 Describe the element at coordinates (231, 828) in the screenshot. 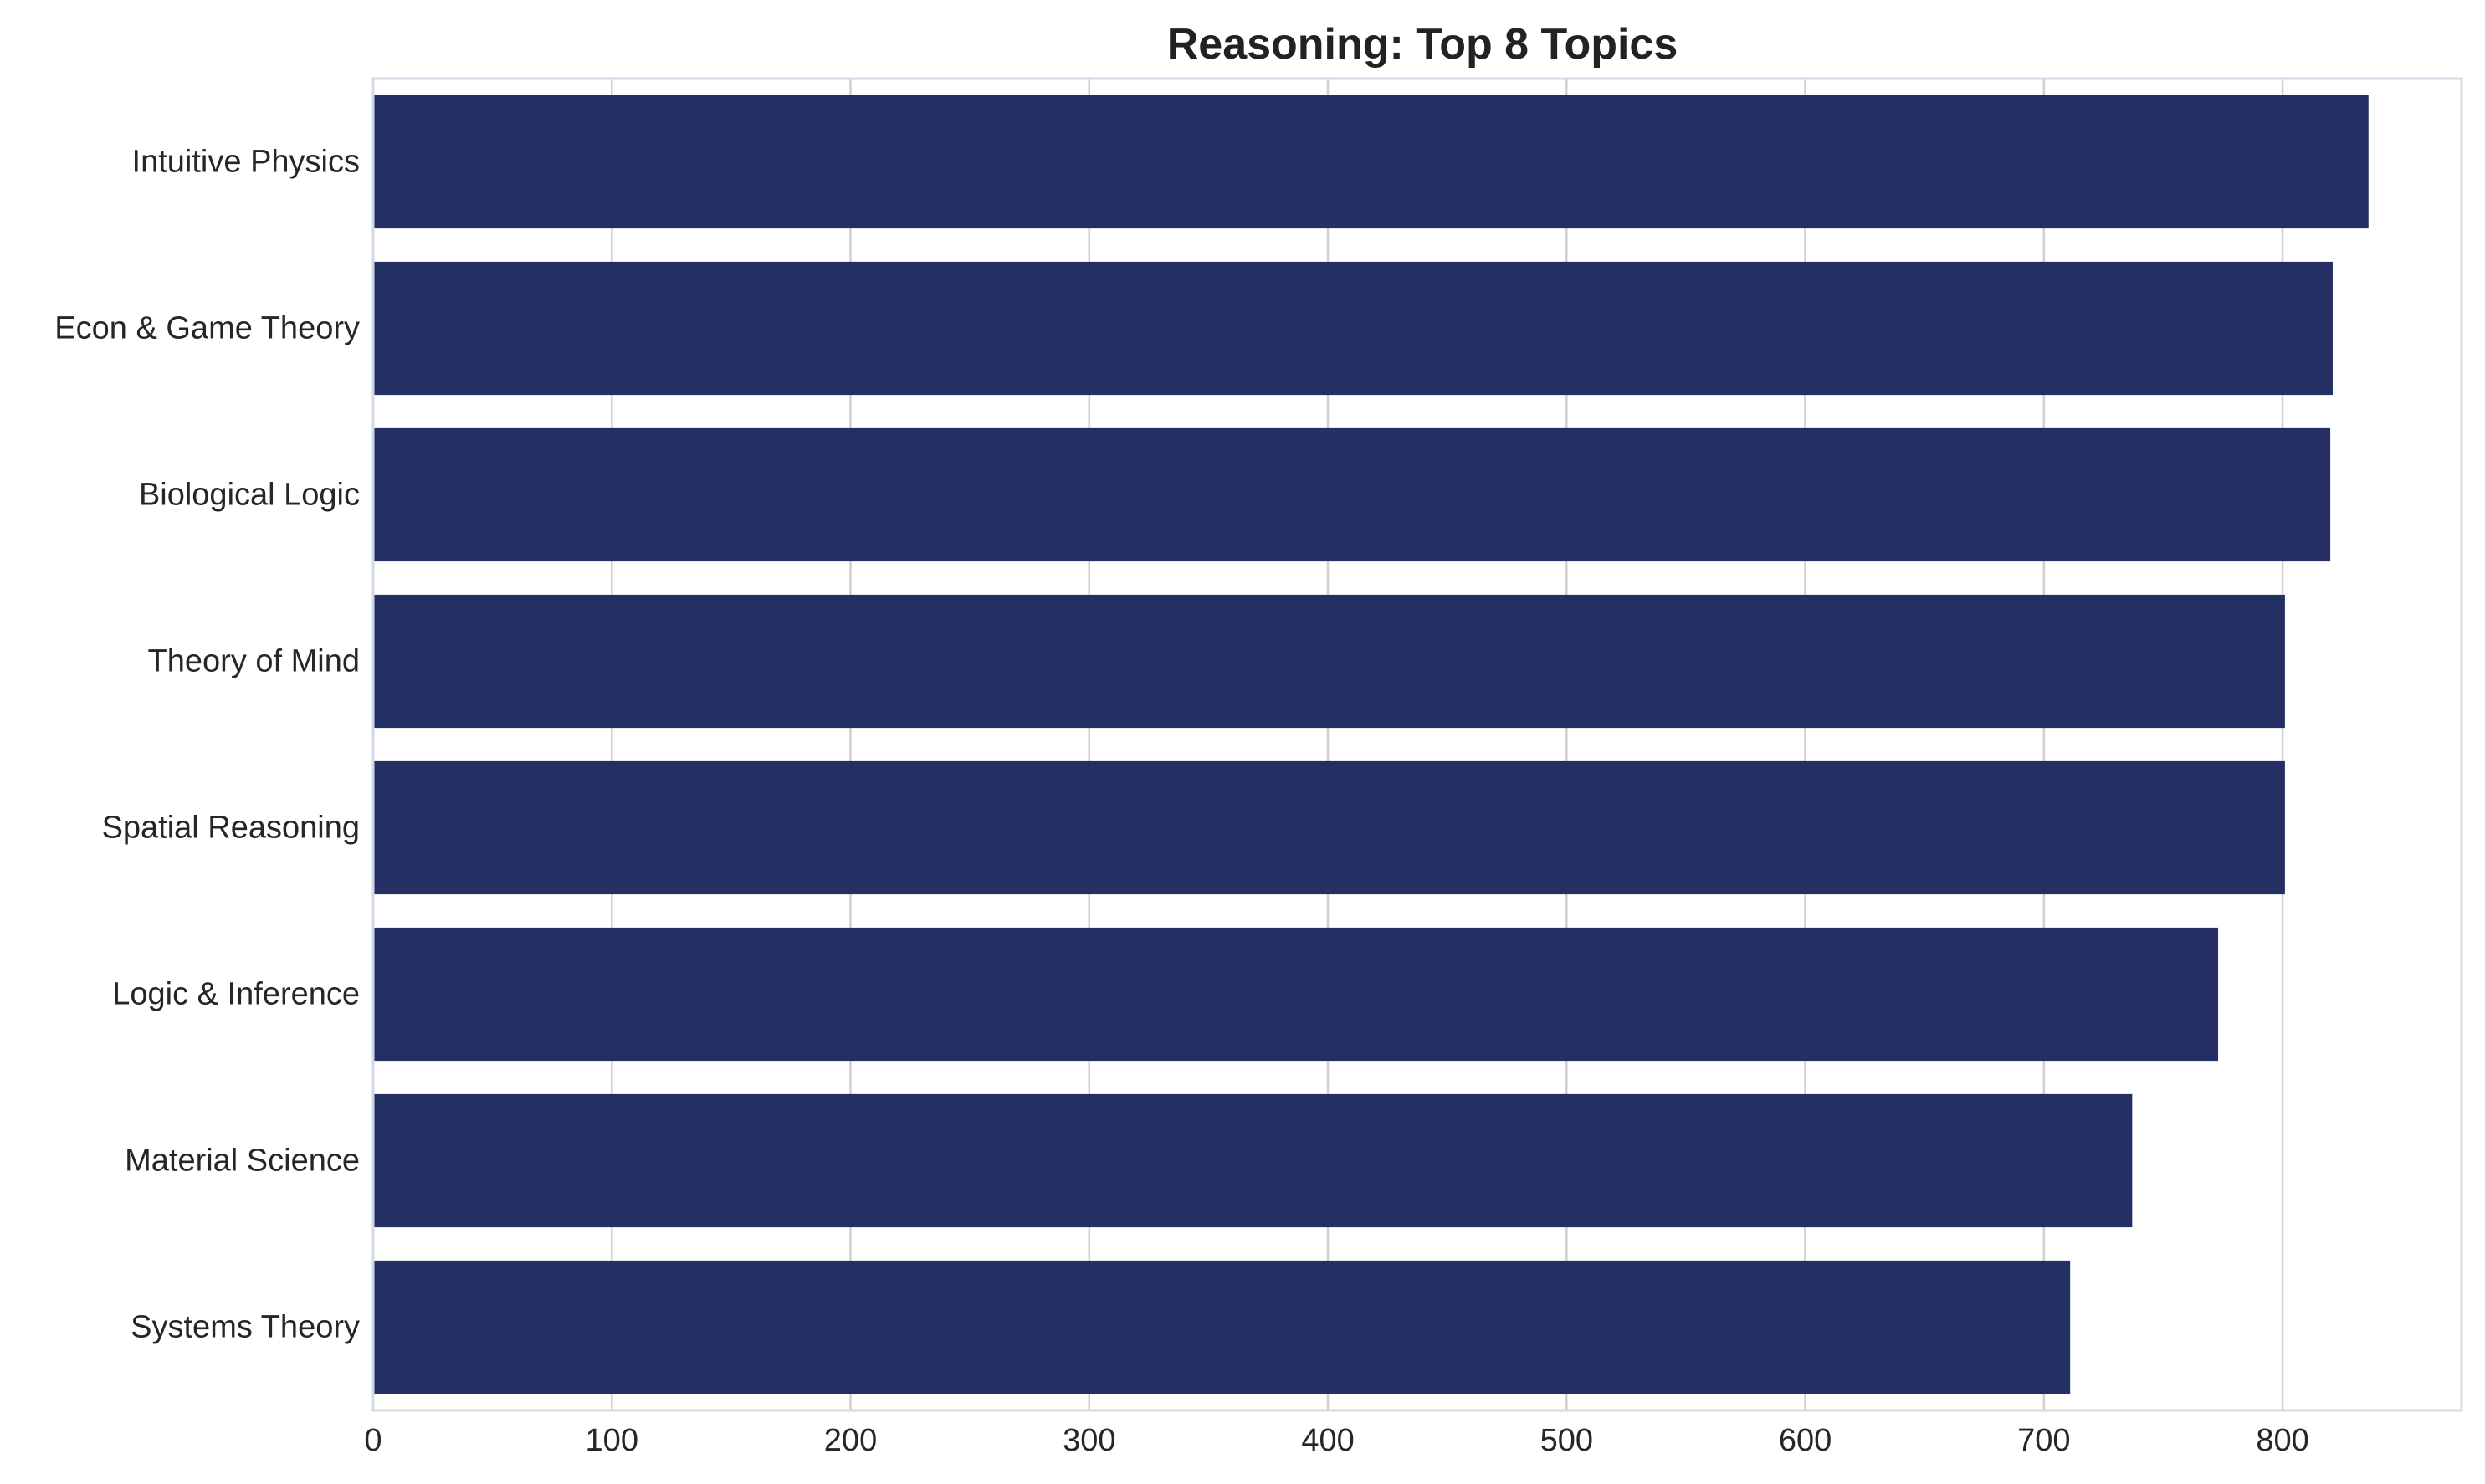

I see `y-tick-label-4: Spatial Reasoning` at that location.